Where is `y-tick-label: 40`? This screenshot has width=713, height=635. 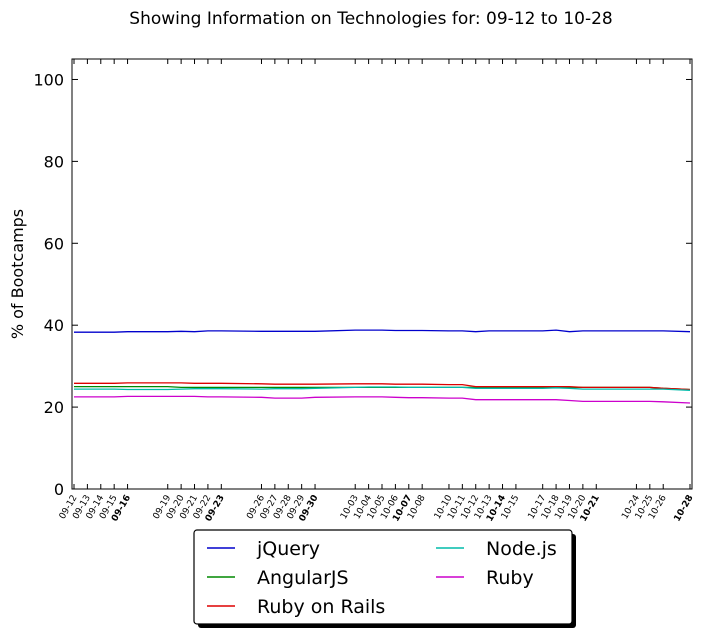 y-tick-label: 40 is located at coordinates (54, 325).